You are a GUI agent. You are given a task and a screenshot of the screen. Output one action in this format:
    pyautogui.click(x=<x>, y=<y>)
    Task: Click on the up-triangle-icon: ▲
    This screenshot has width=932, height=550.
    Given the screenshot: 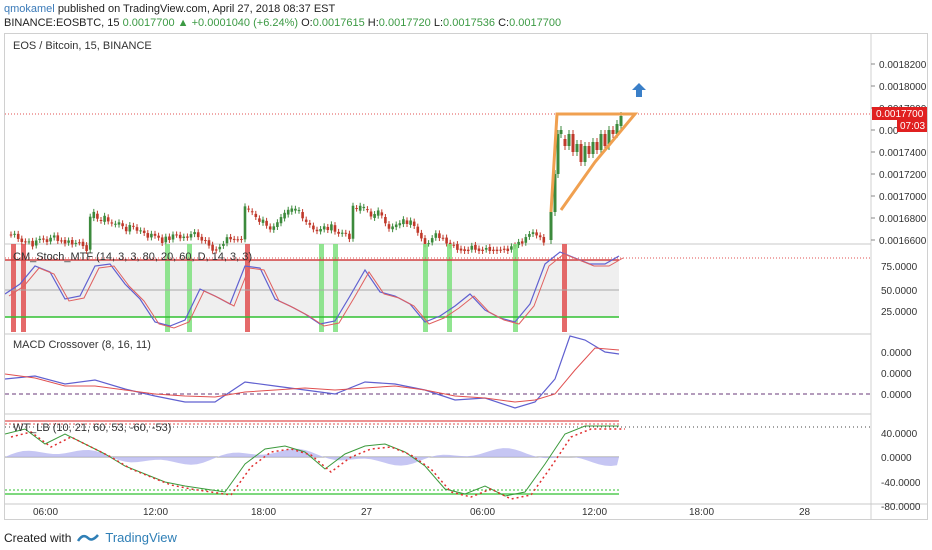 What is the action you would take?
    pyautogui.click(x=183, y=23)
    